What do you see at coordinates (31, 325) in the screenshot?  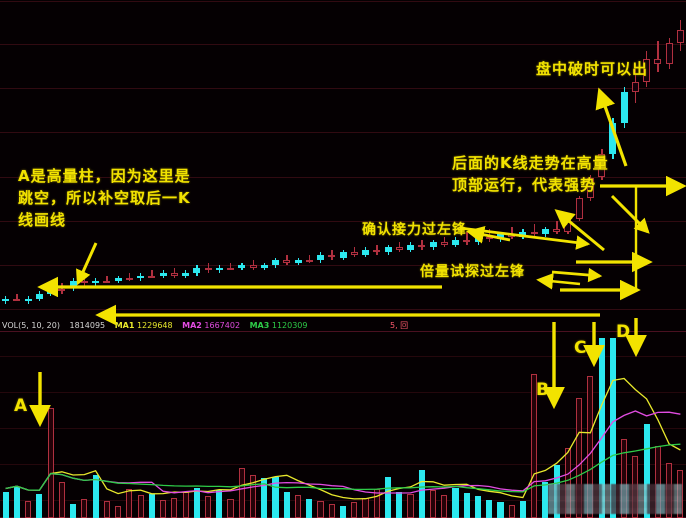 I see `indicator-name: VOL(5, 10, 20)` at bounding box center [31, 325].